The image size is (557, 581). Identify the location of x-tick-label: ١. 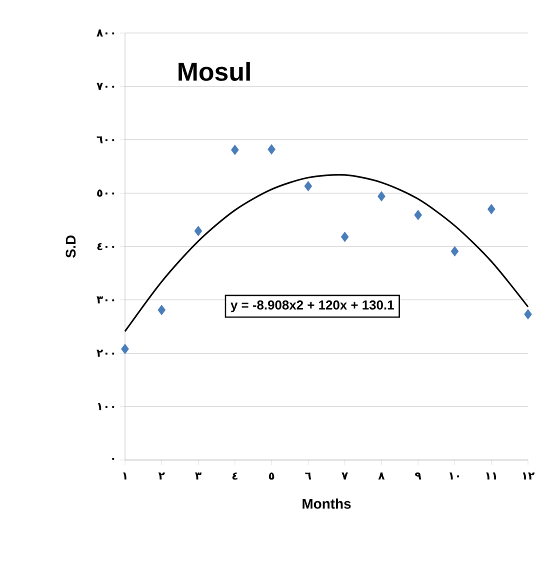
(124, 476).